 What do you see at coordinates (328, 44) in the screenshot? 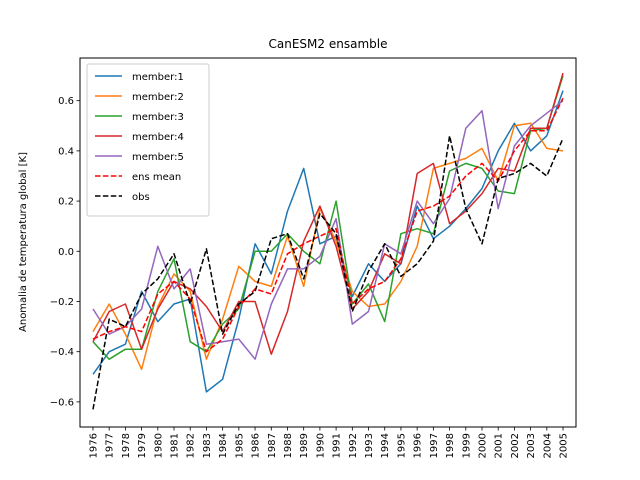
I see `chart-title: CanESM2 ensamble` at bounding box center [328, 44].